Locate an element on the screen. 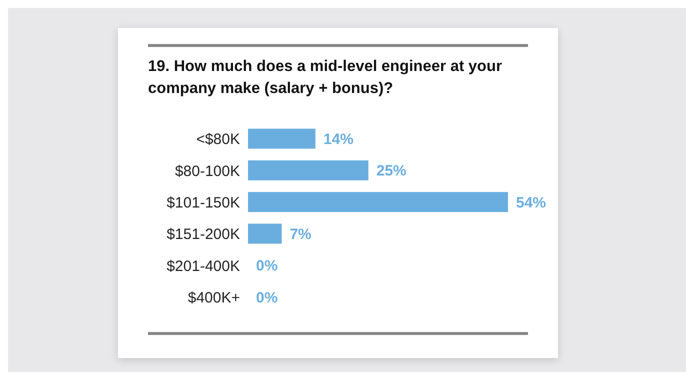  y-tick-label: $151-200K is located at coordinates (203, 235).